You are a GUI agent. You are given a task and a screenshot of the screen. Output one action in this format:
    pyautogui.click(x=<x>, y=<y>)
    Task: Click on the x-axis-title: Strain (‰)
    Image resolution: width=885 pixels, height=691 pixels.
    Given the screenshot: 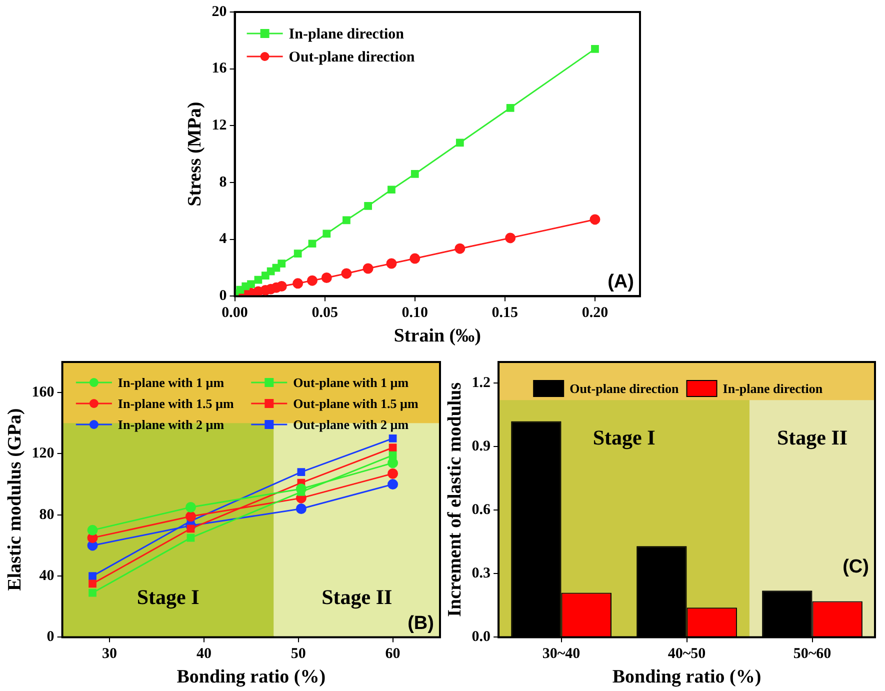 What is the action you would take?
    pyautogui.click(x=437, y=336)
    